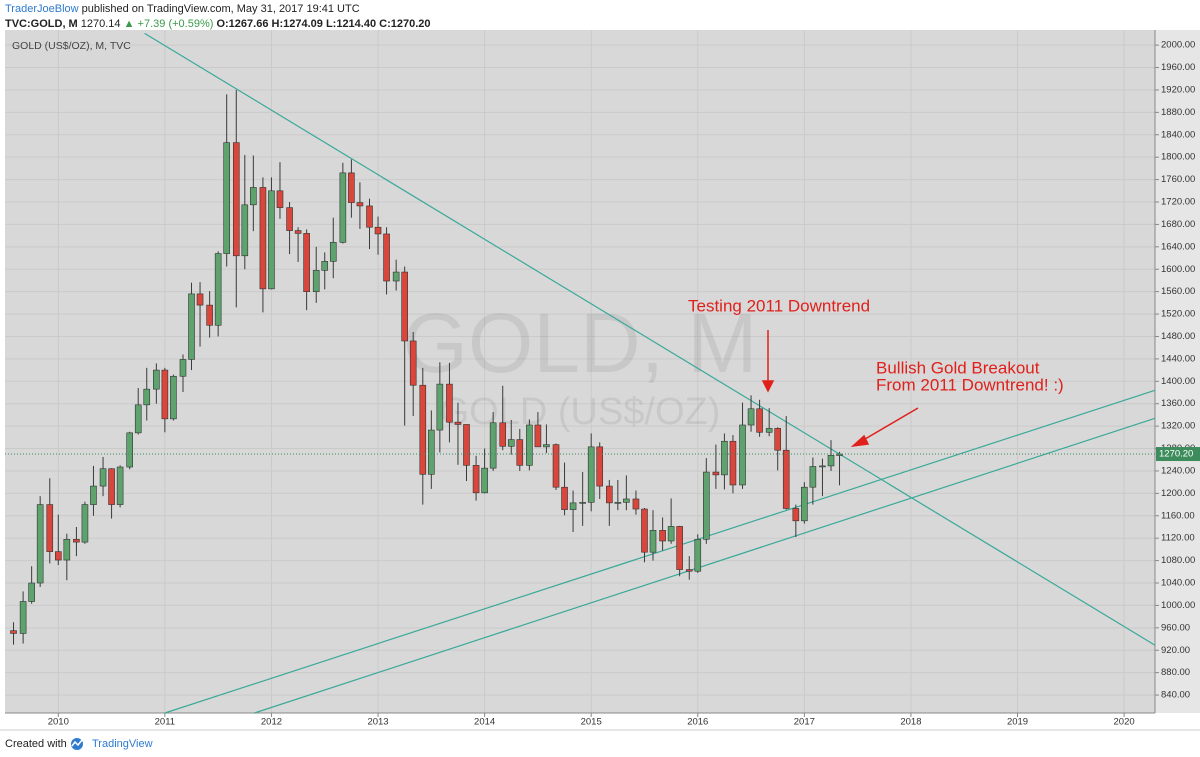  What do you see at coordinates (71, 46) in the screenshot?
I see `chart-title: GOLD (US$/OZ), M, TVC` at bounding box center [71, 46].